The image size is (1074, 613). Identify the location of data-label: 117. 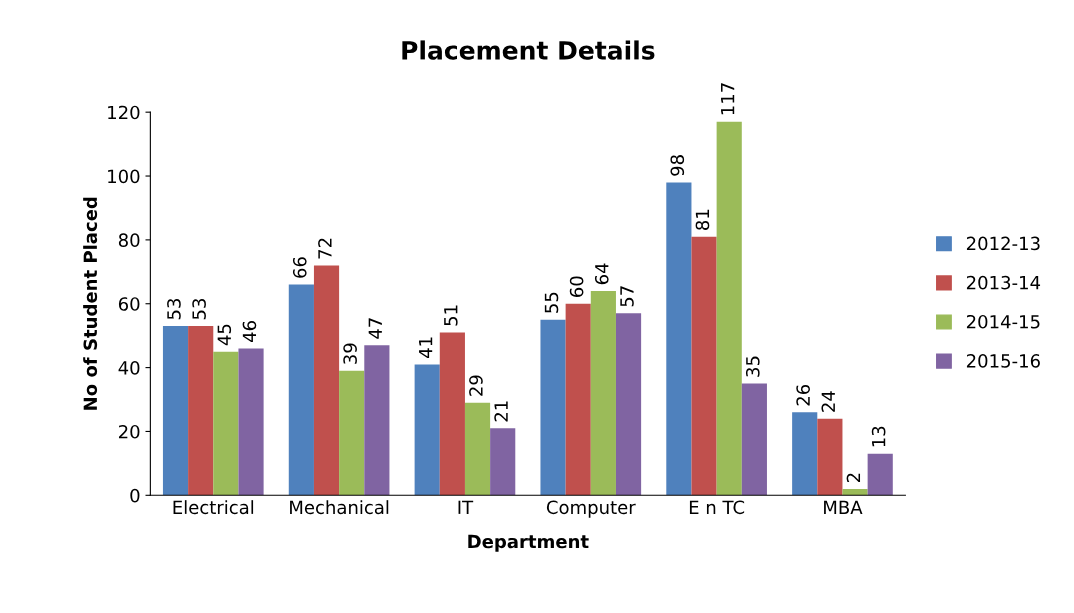
(728, 99).